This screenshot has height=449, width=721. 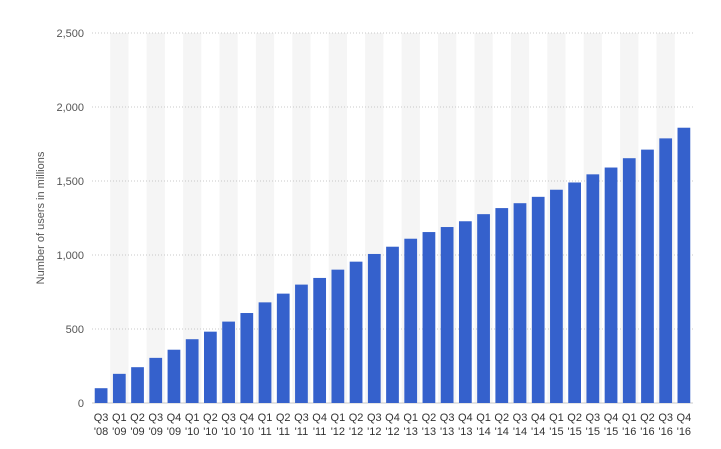 I want to click on y-tick-label: 1,500, so click(x=70, y=182).